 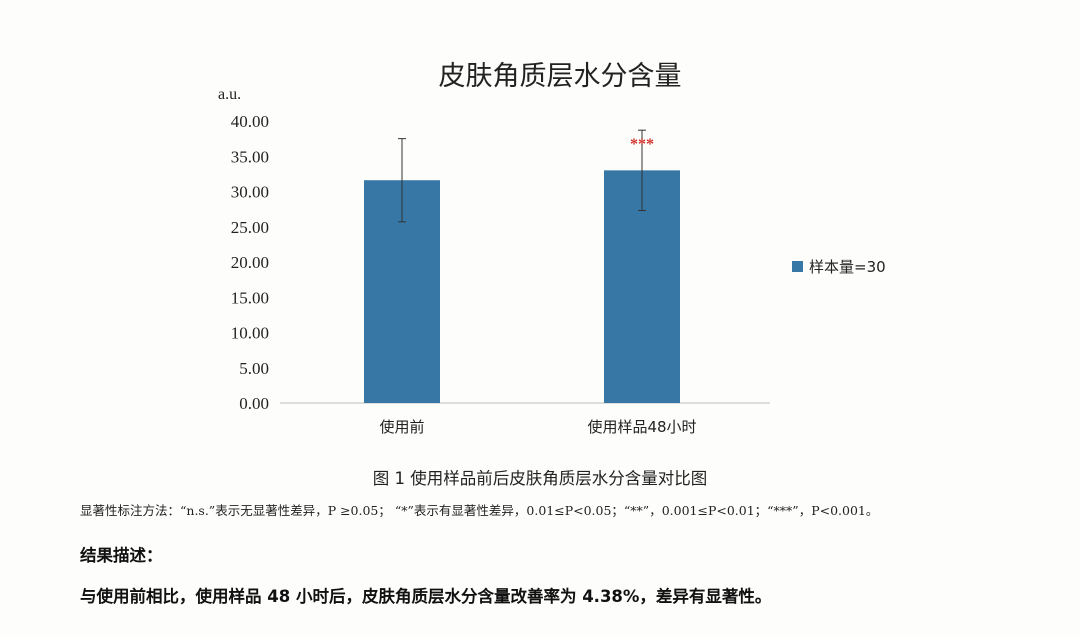 I want to click on y-tick-label: 0.00, so click(x=254, y=403).